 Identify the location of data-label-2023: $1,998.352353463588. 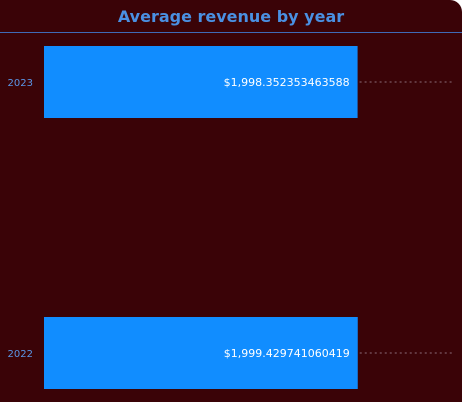
(287, 82).